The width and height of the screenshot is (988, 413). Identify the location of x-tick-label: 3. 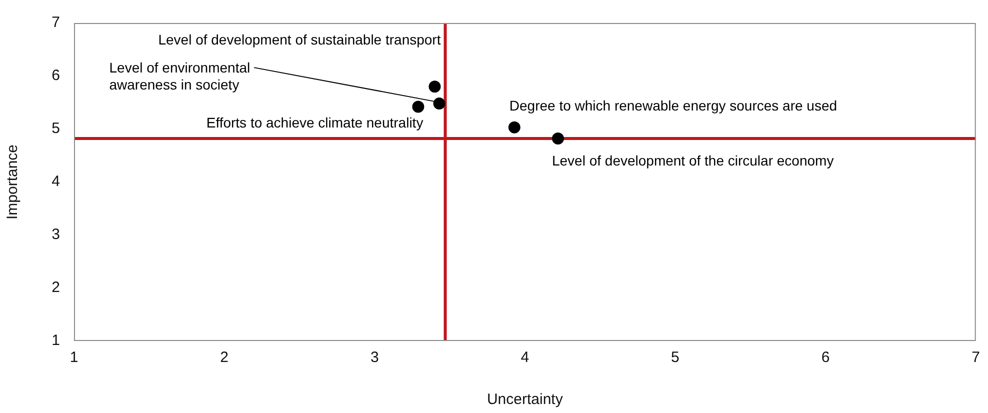
(374, 357).